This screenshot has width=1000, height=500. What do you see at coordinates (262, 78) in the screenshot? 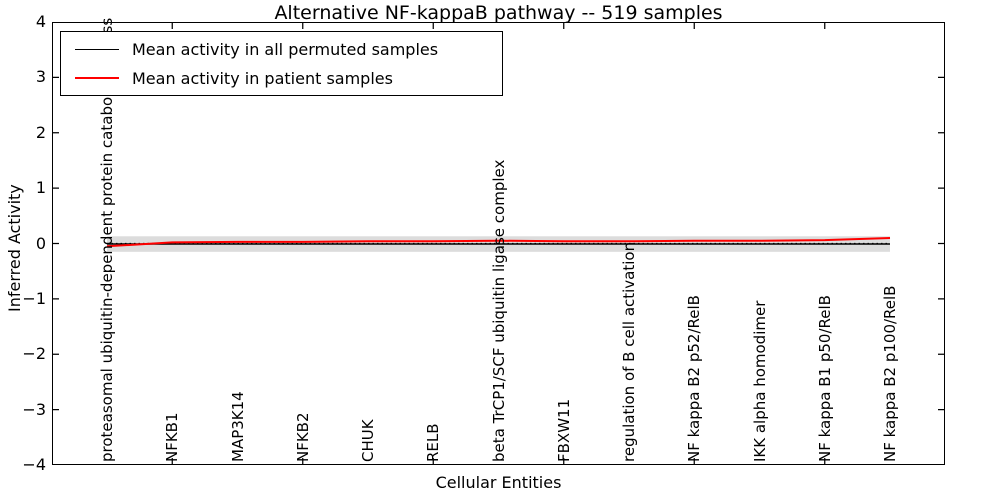
I see `legend-label-patient: Mean activity in patient samples` at bounding box center [262, 78].